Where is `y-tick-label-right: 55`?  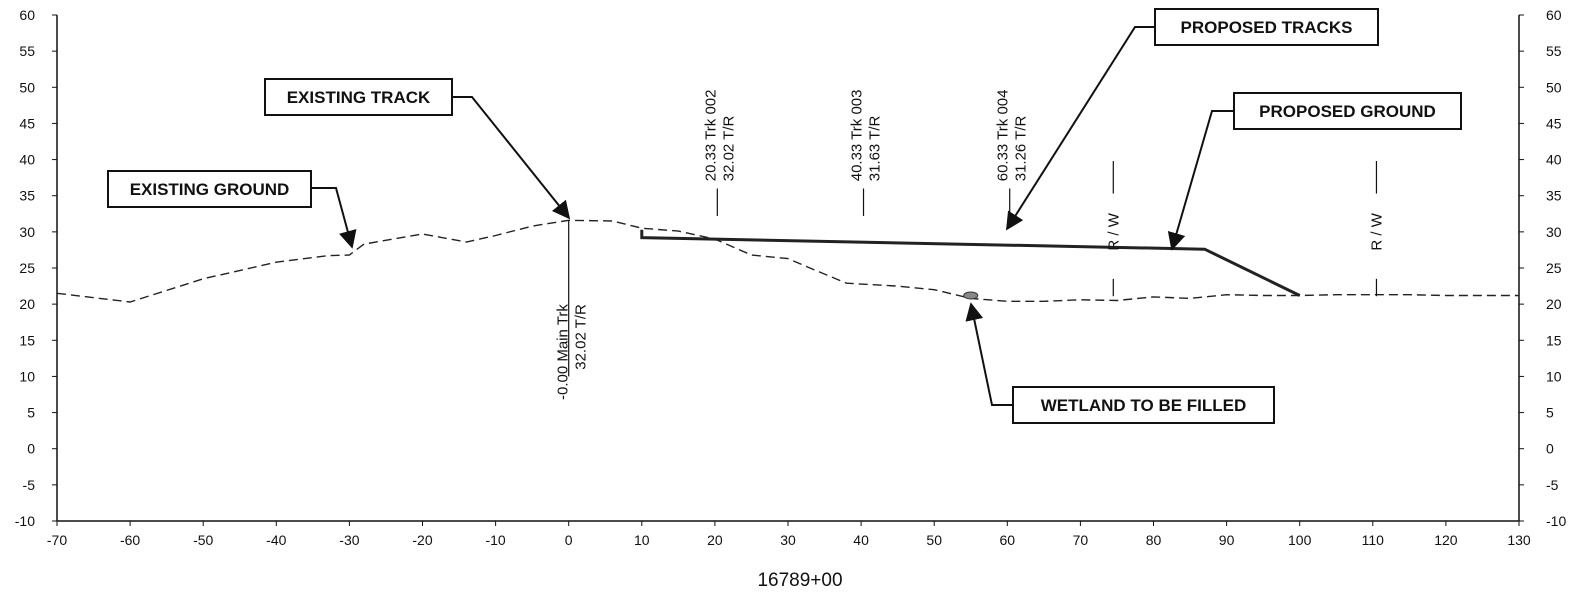
y-tick-label-right: 55 is located at coordinates (1554, 51).